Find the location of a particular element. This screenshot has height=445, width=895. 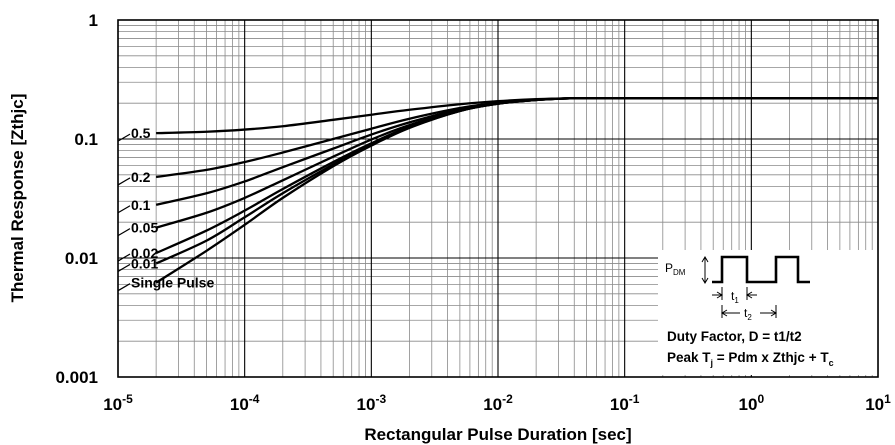

peak-tj-b: = Pdm x Zthjc + T is located at coordinates (771, 357).